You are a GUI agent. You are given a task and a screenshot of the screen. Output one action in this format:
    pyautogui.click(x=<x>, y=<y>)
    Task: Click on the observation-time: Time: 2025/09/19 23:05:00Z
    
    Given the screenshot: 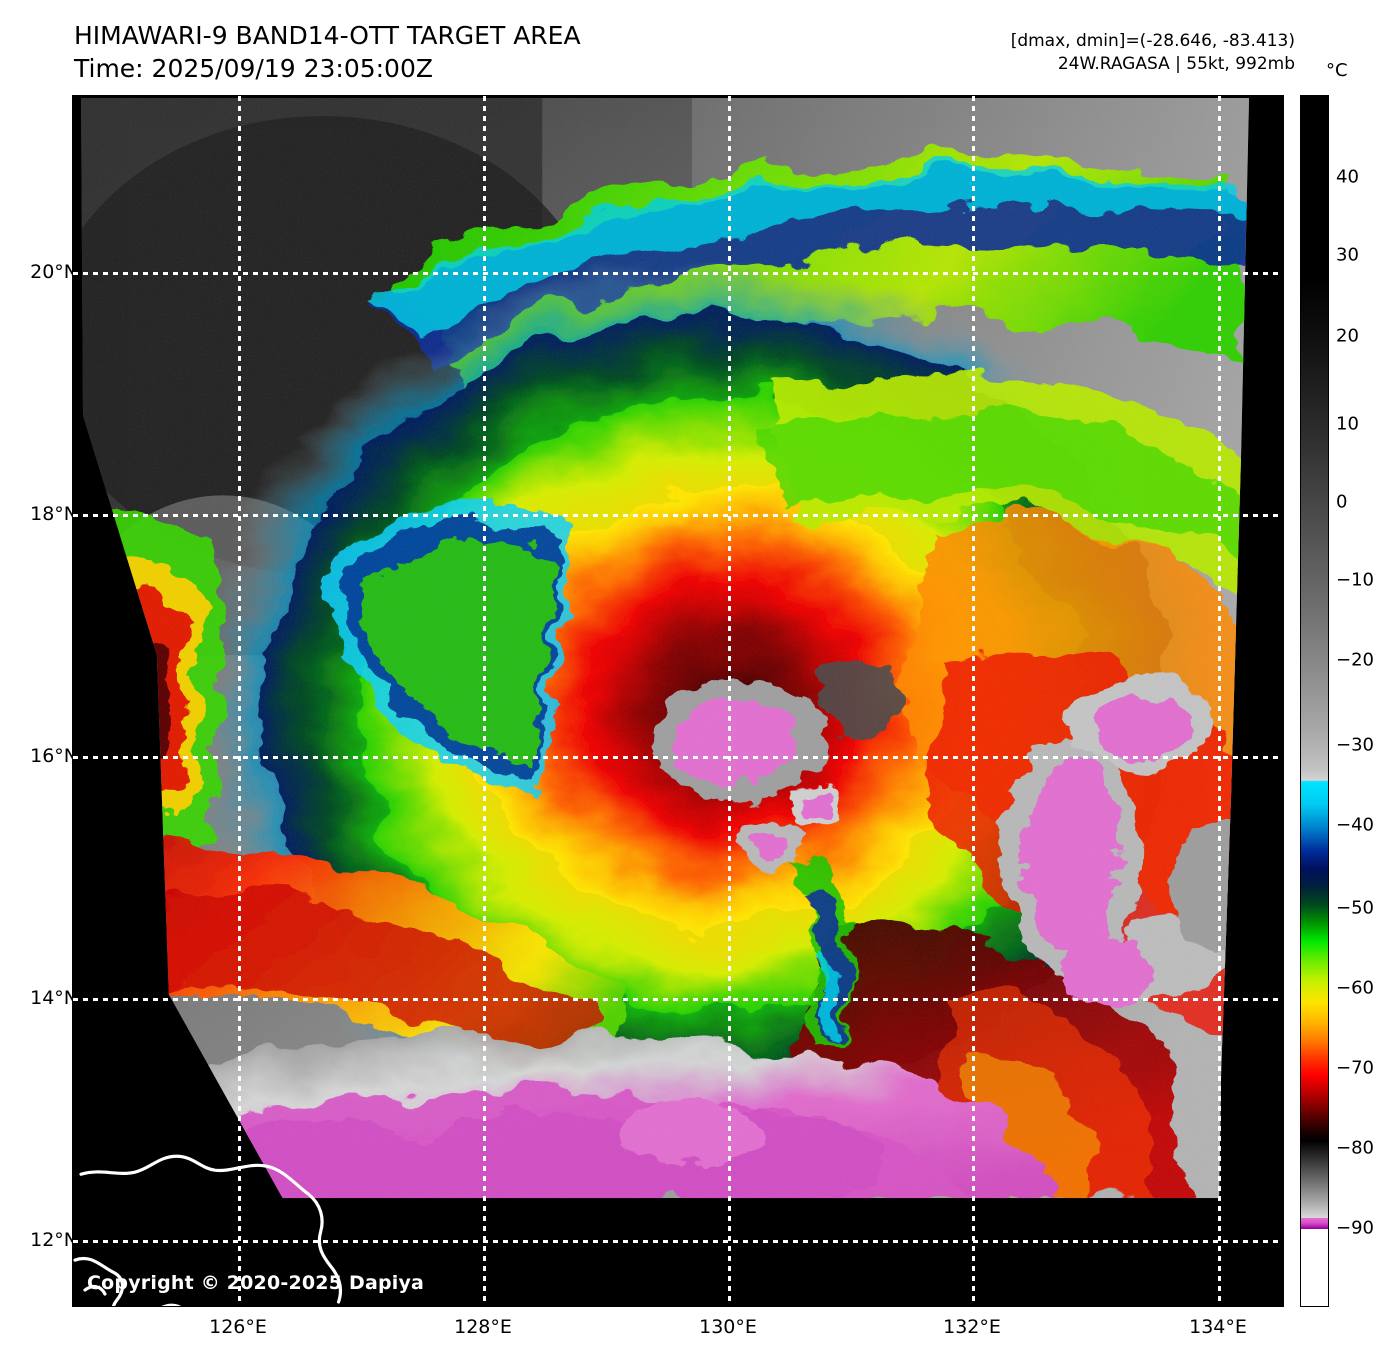 What is the action you would take?
    pyautogui.click(x=253, y=68)
    